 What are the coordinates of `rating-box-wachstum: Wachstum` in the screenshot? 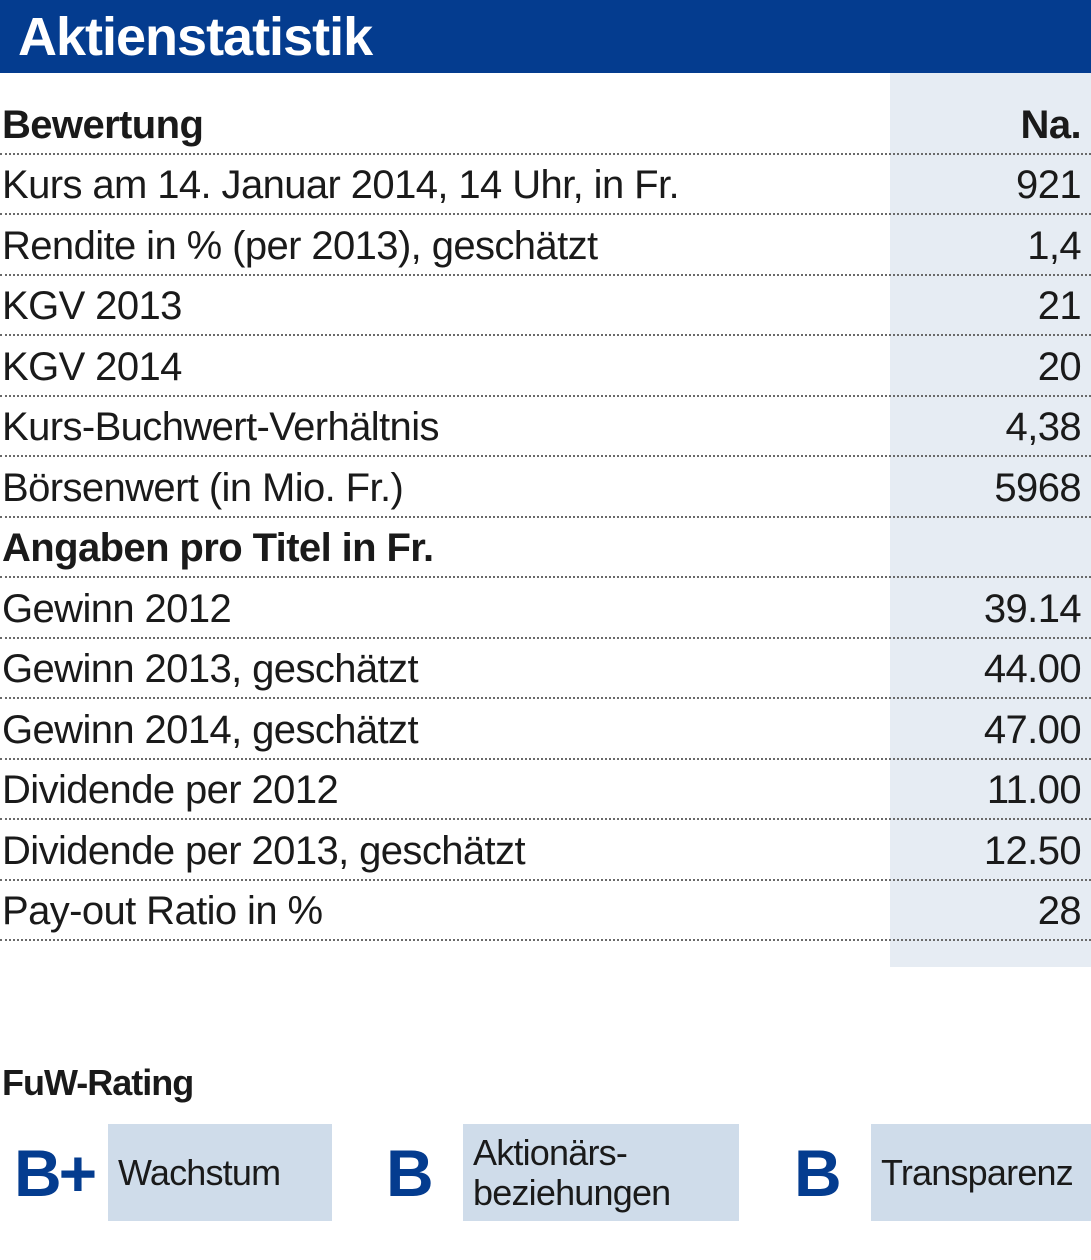 It's located at (220, 1172).